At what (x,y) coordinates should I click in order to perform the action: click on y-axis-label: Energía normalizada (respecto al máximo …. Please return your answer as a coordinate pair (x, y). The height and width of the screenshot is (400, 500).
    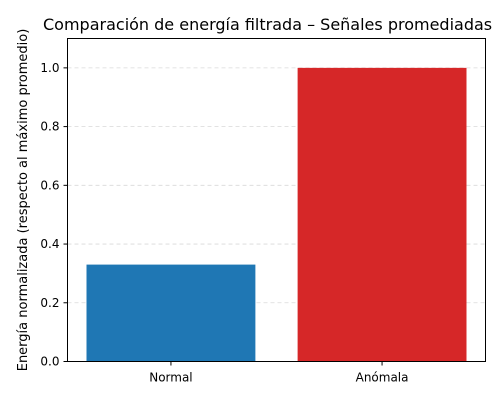
    Looking at the image, I should click on (23, 200).